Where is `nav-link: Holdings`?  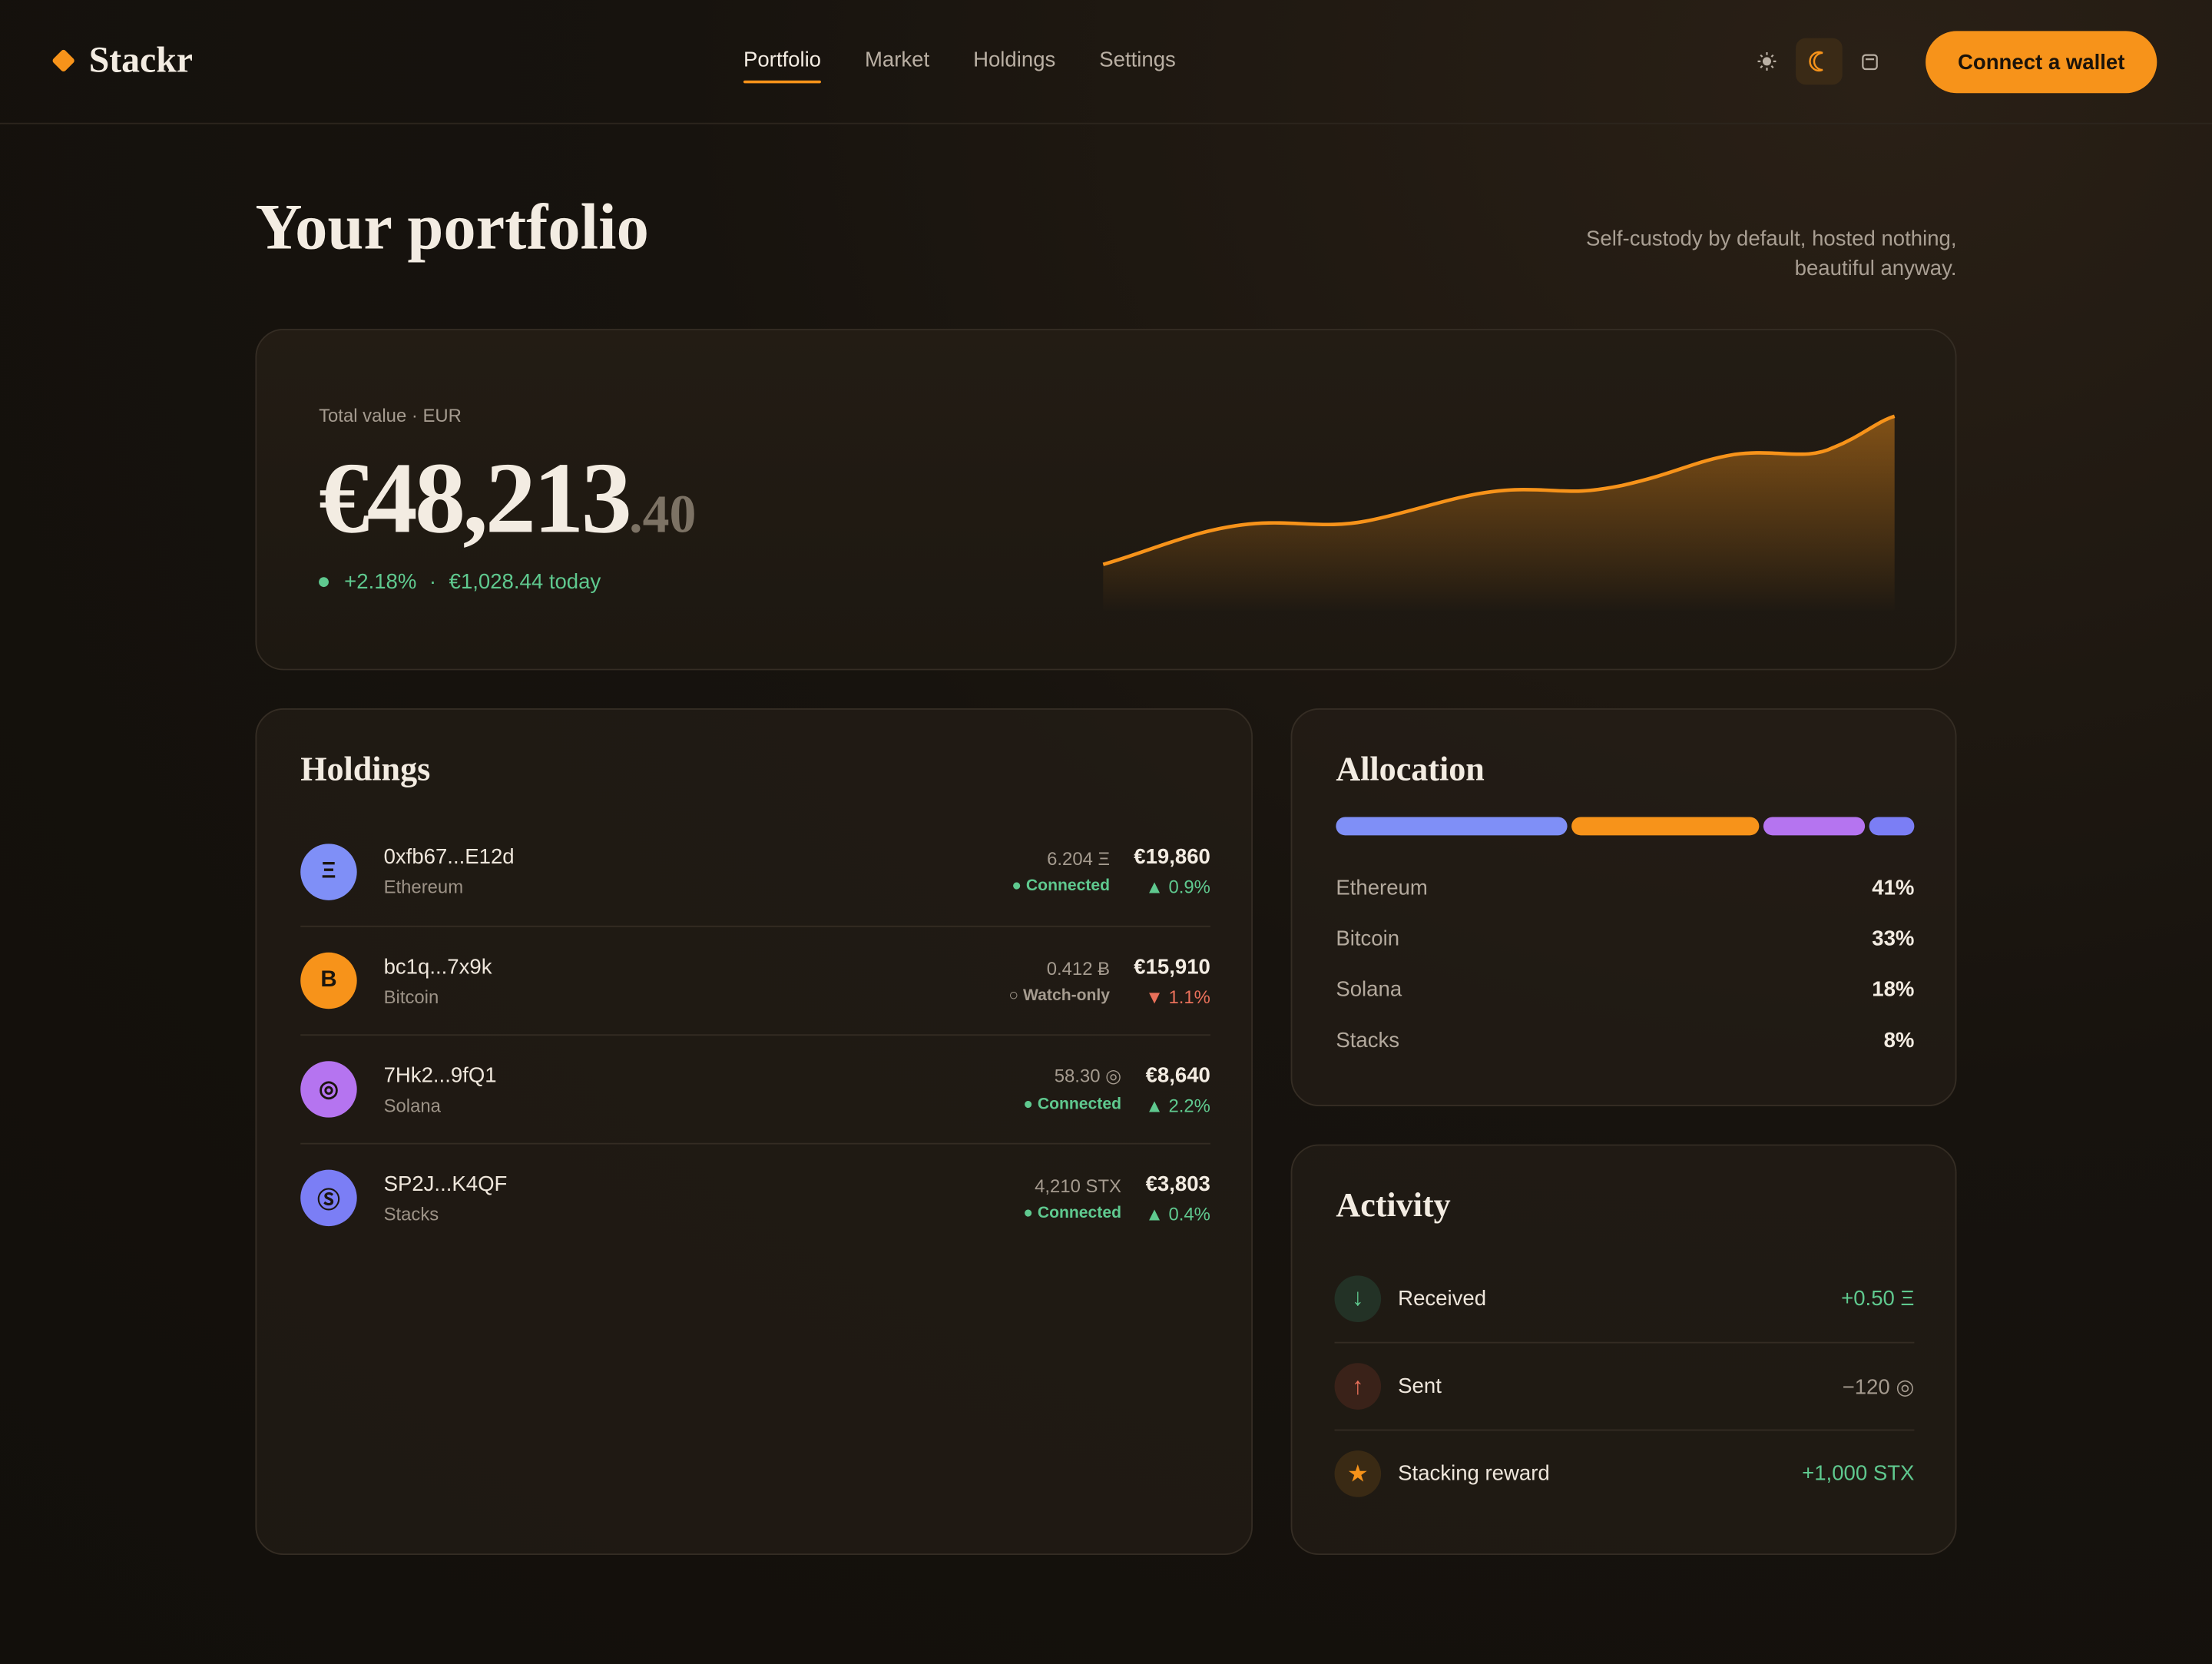
nav-link: Holdings is located at coordinates (1015, 60).